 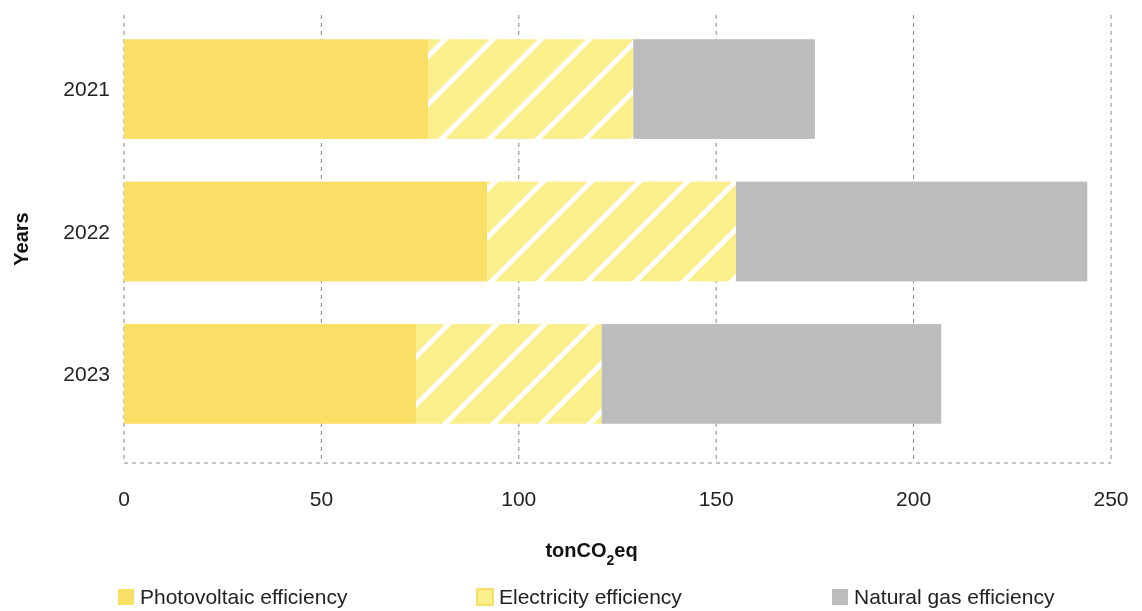 What do you see at coordinates (86, 231) in the screenshot?
I see `y-tick-label: 2022` at bounding box center [86, 231].